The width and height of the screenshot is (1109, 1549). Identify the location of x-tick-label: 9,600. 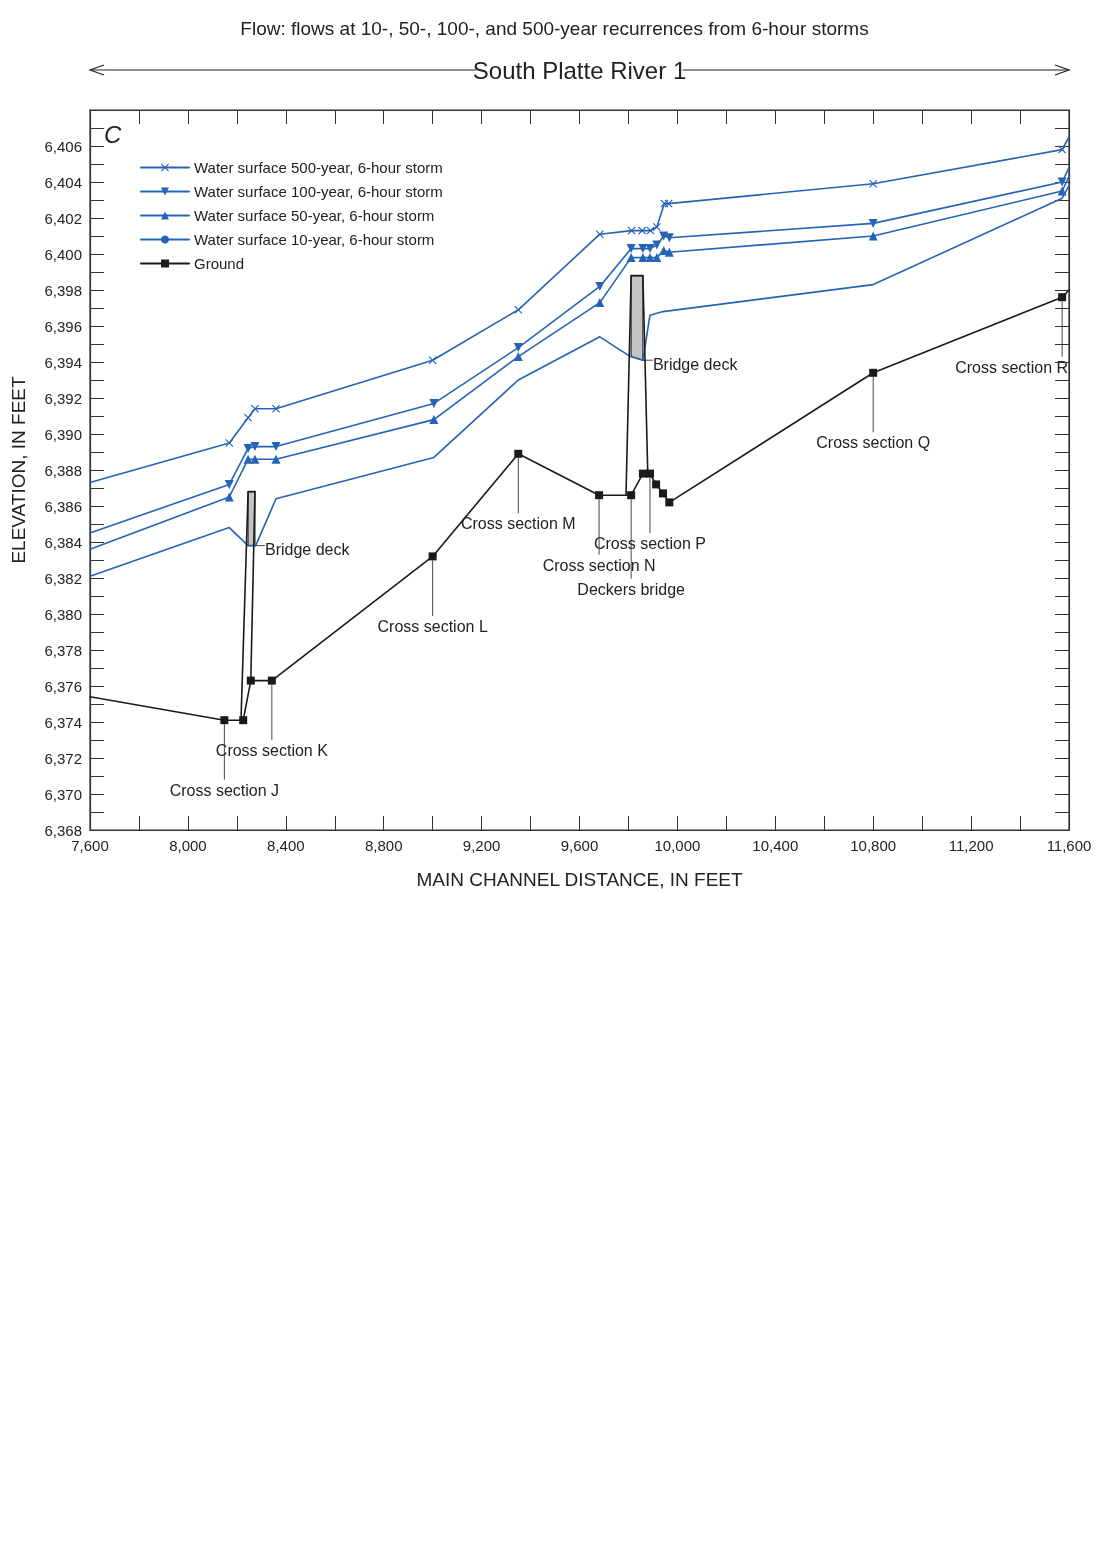
(579, 845).